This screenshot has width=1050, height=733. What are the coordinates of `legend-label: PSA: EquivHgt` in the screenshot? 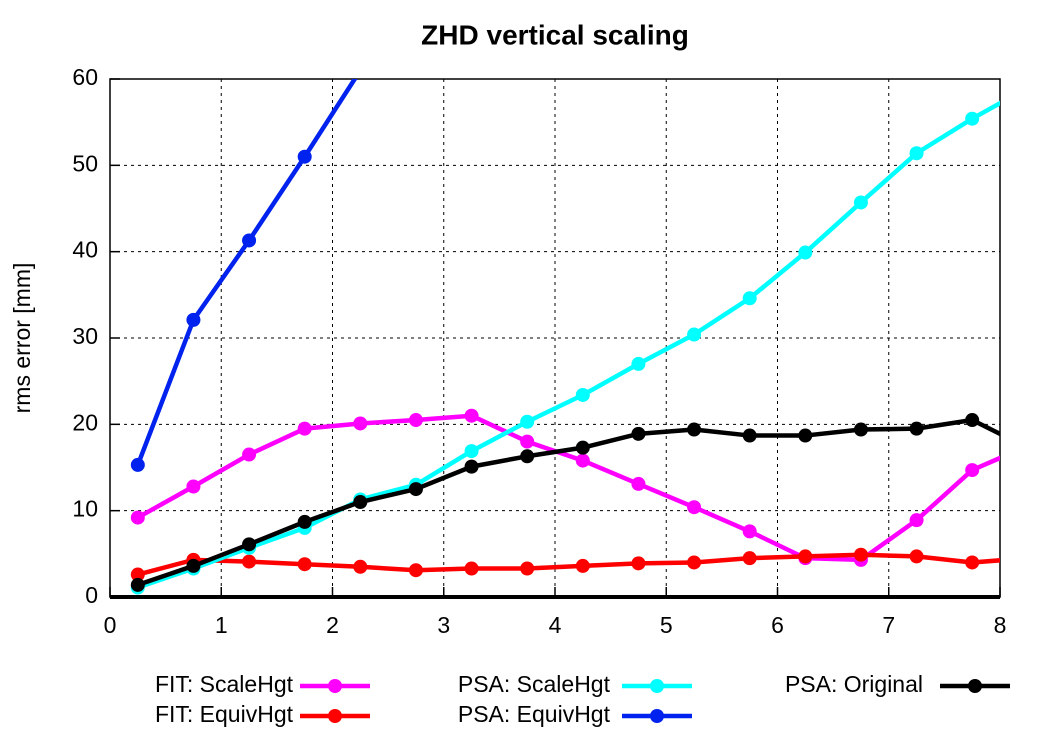 It's located at (534, 714).